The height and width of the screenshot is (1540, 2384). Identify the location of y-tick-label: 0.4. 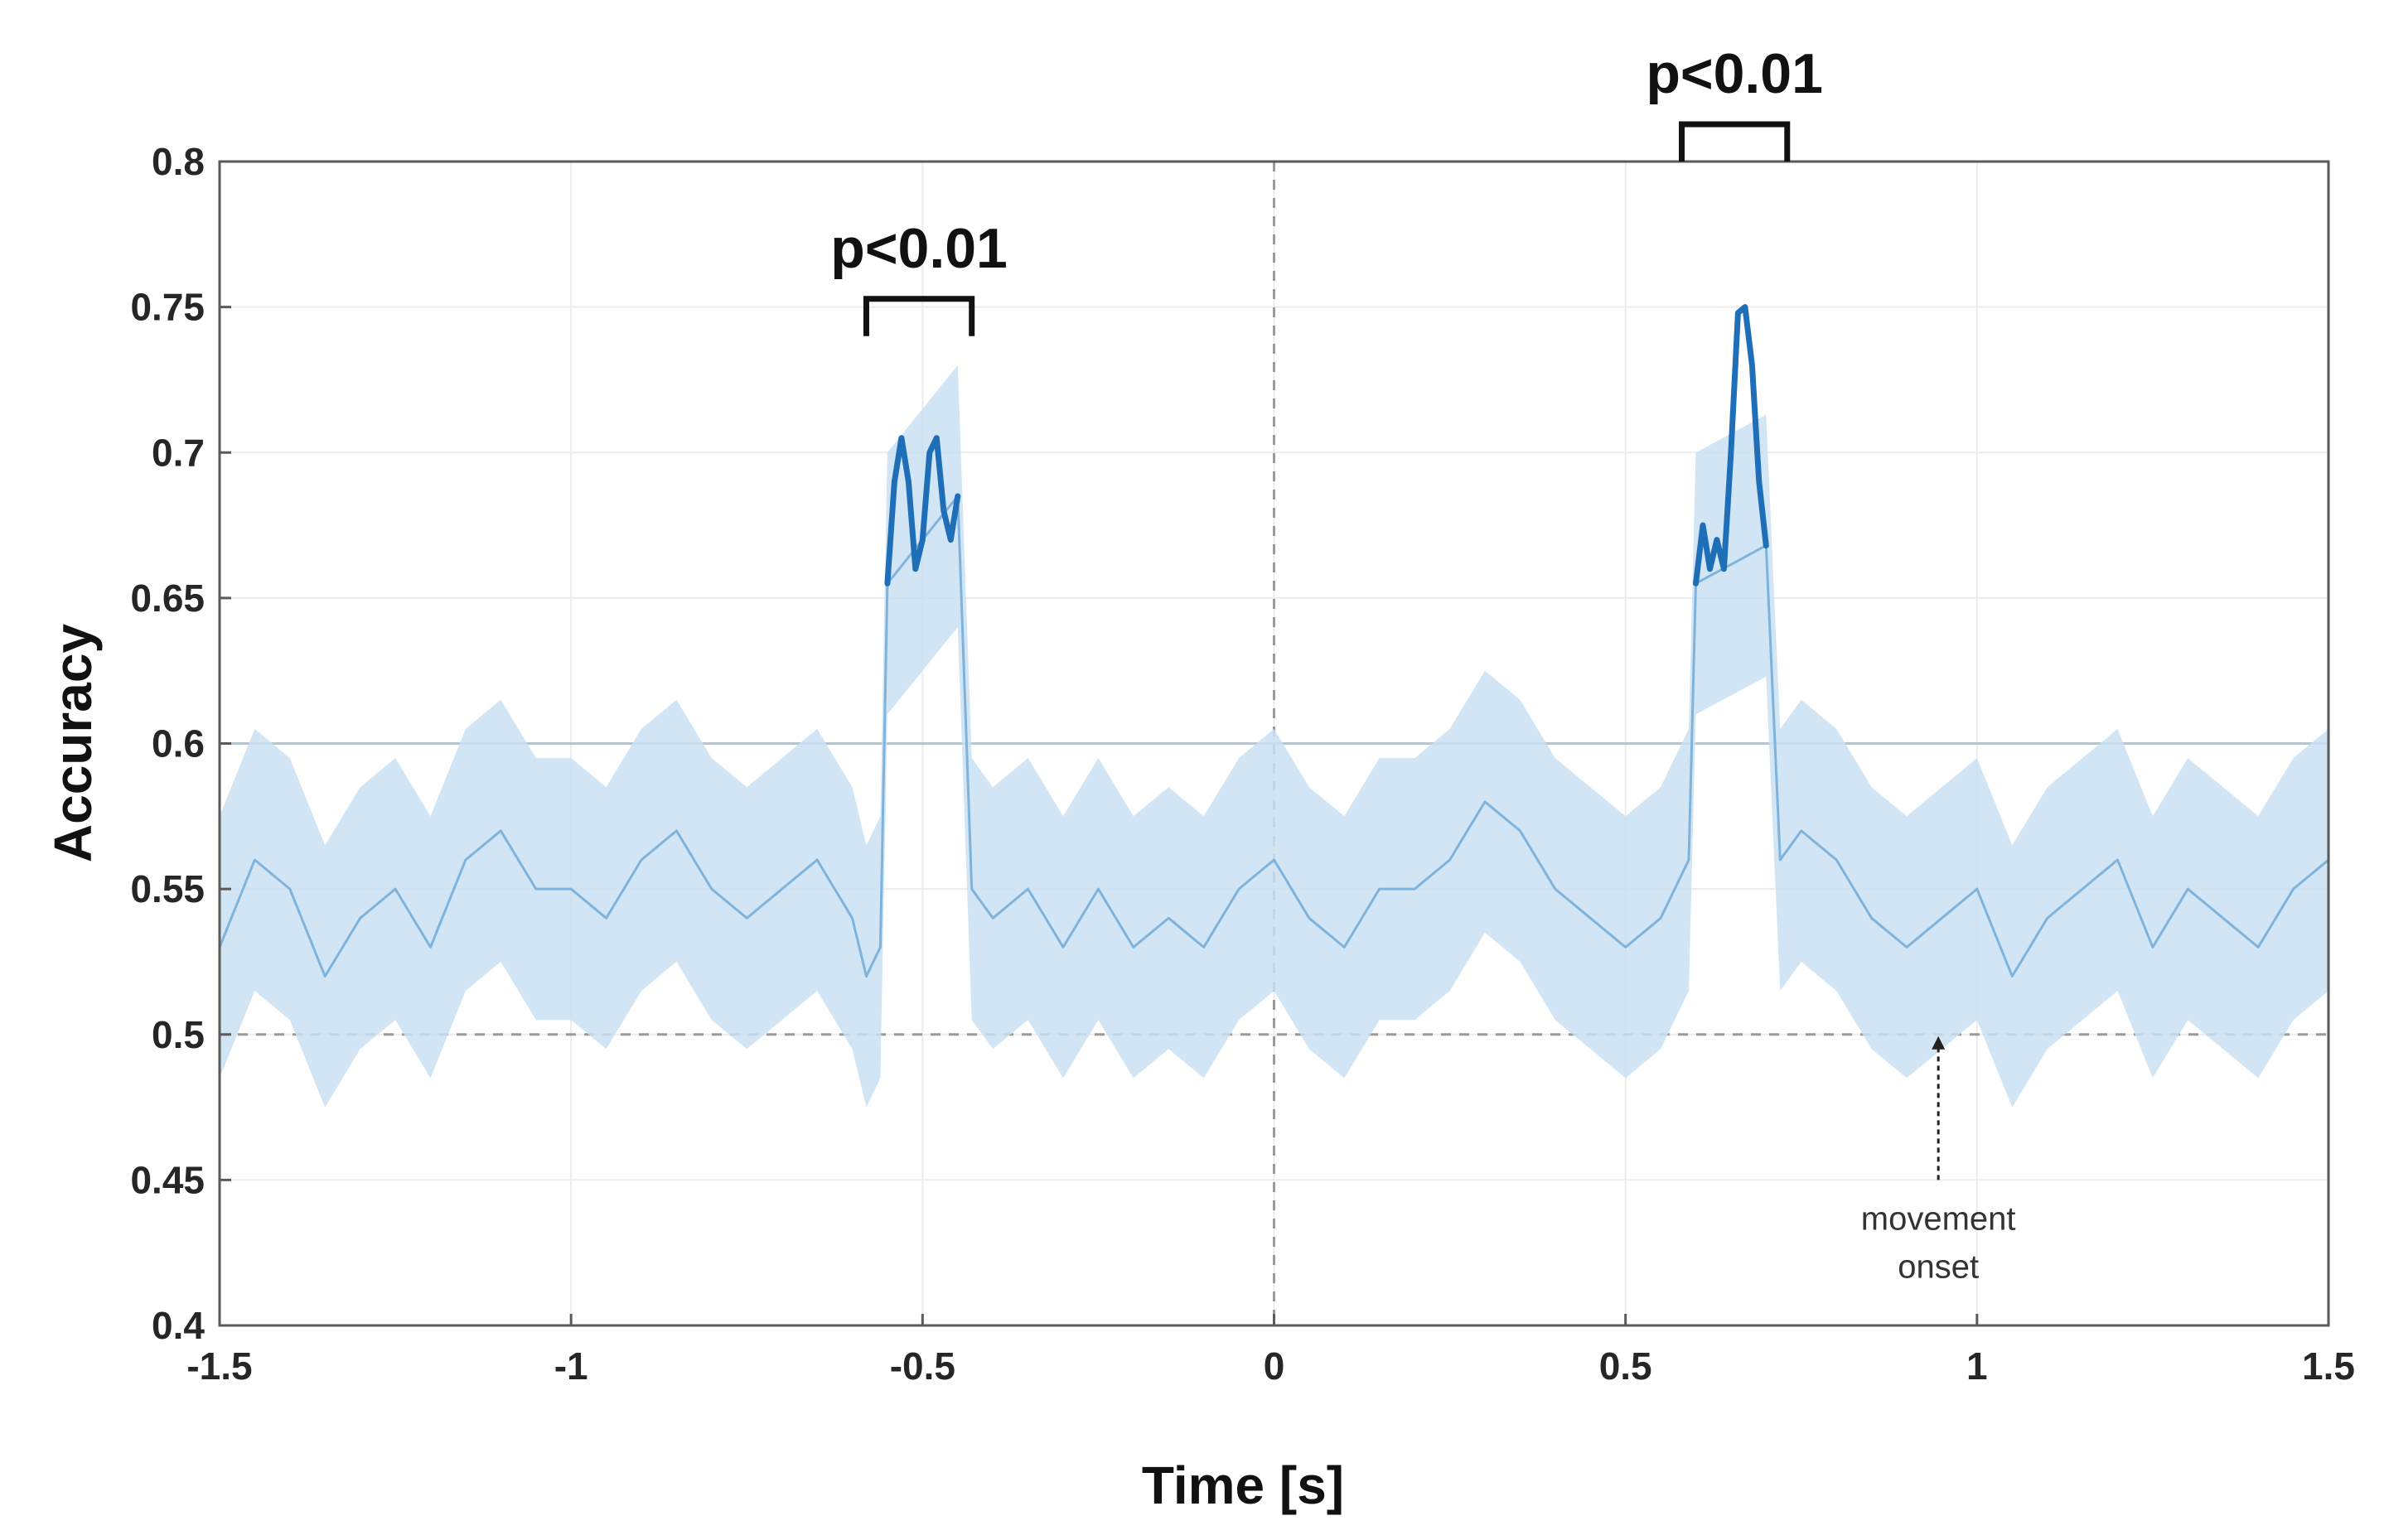
(178, 1325).